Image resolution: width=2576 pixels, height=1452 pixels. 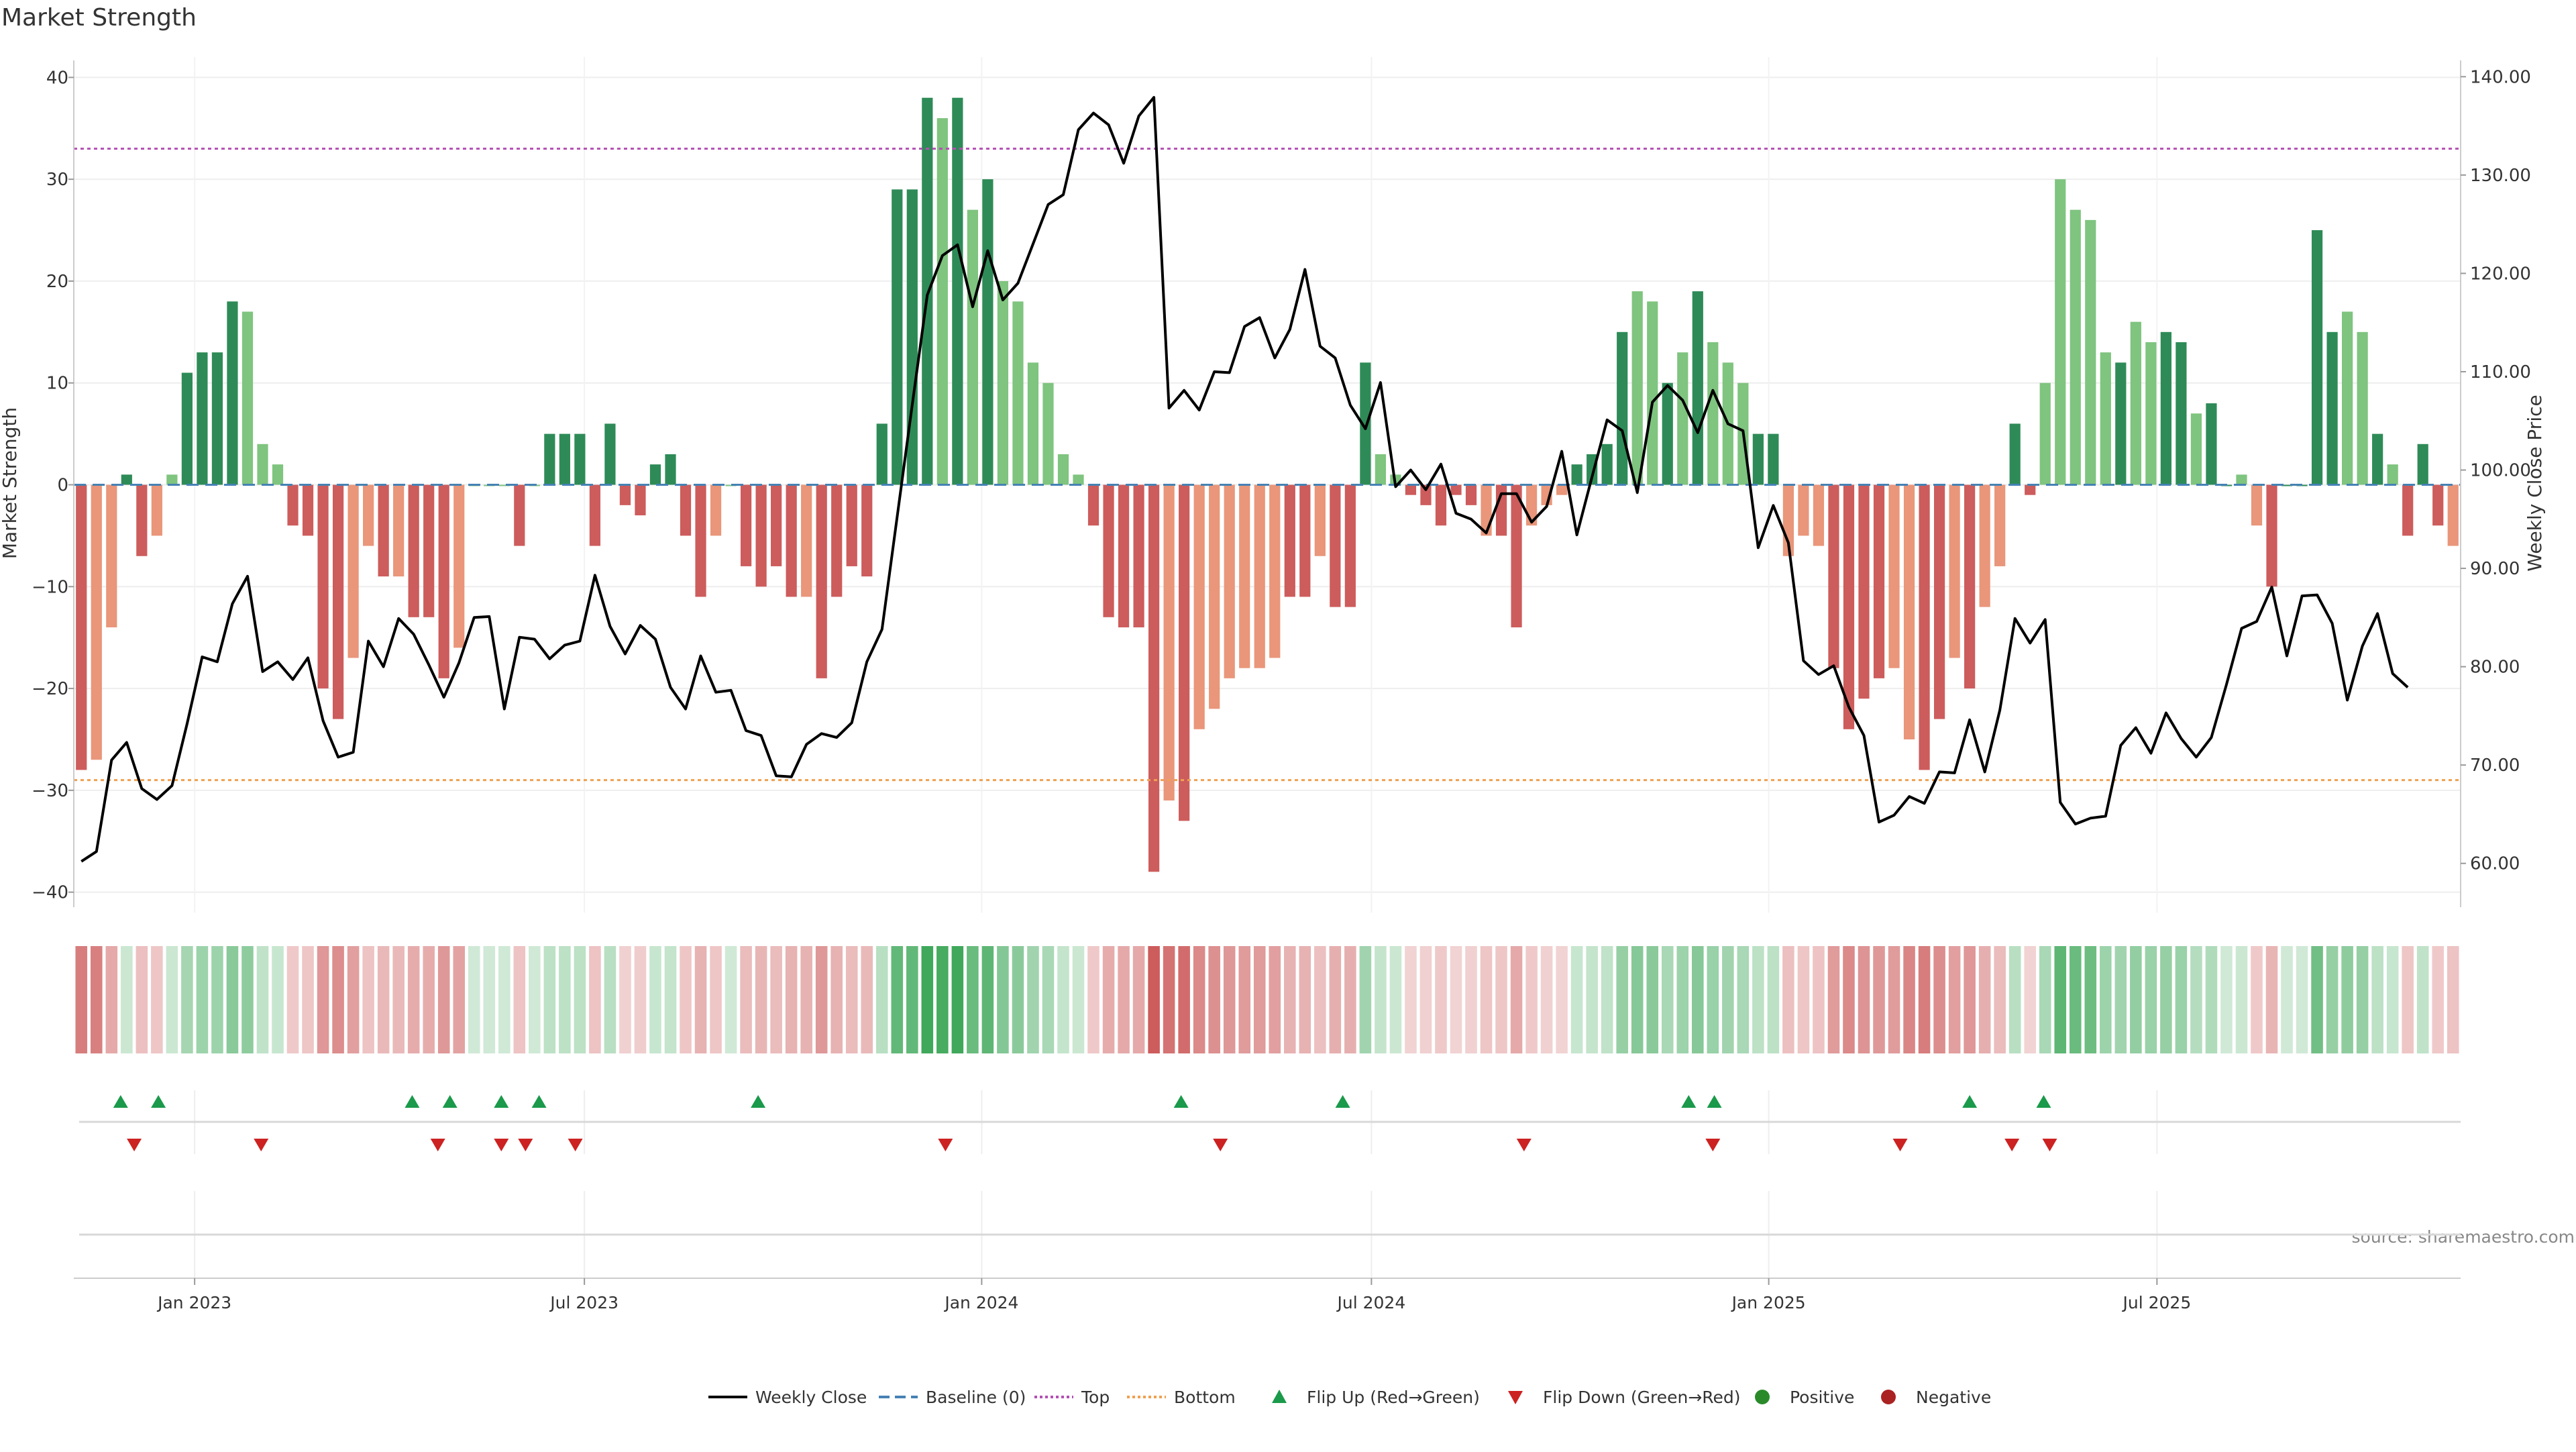 What do you see at coordinates (584, 1303) in the screenshot?
I see `x-tick-label: Jul 2023` at bounding box center [584, 1303].